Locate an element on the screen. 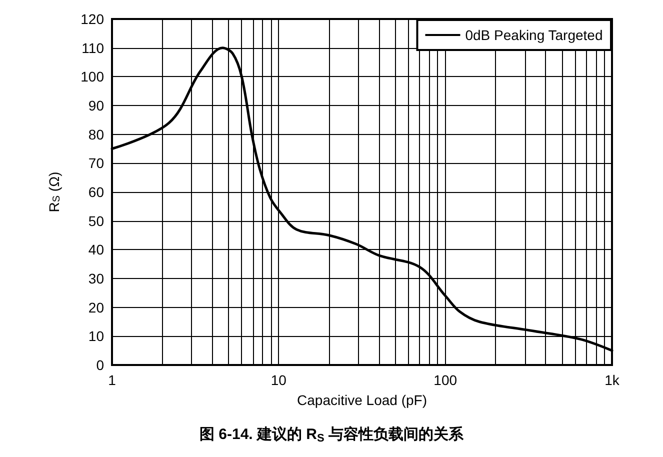  y-tick-label: 0 is located at coordinates (100, 365).